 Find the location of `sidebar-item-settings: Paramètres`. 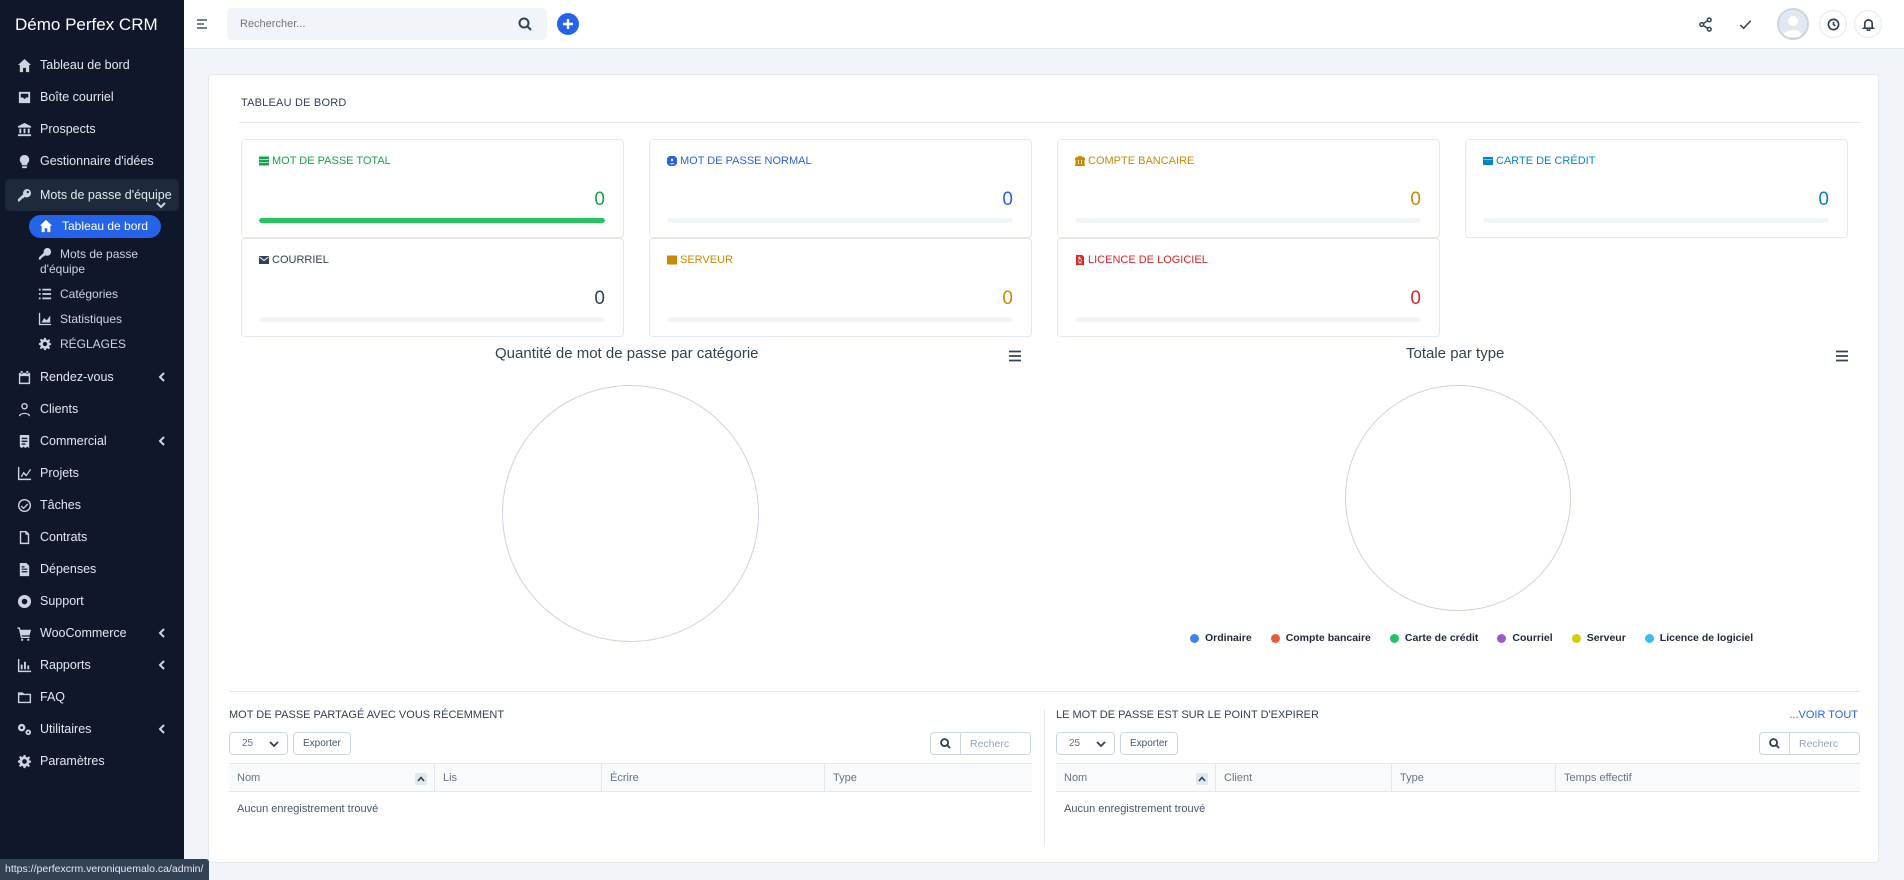

sidebar-item-settings: Paramètres is located at coordinates (92, 761).